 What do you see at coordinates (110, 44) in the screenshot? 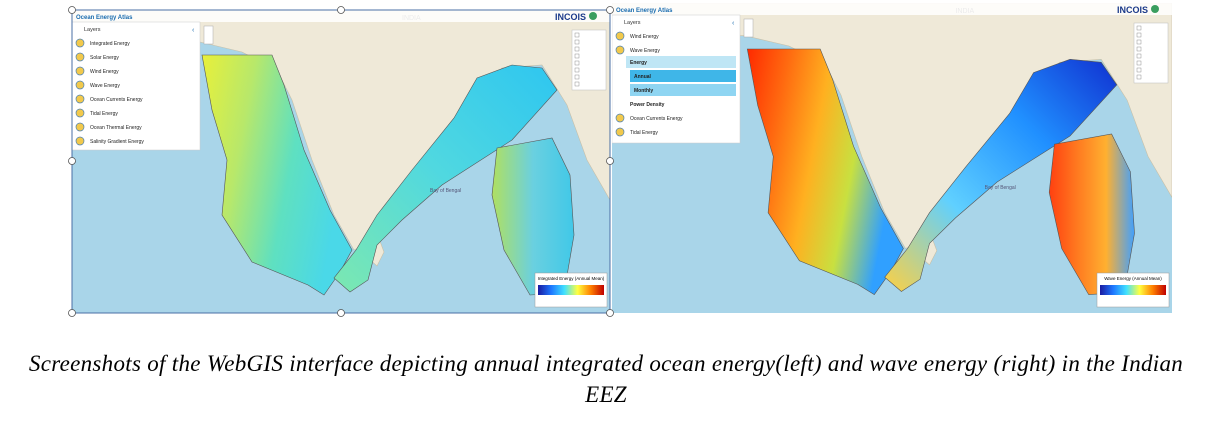
I see `layer-item: Integrated Energy` at bounding box center [110, 44].